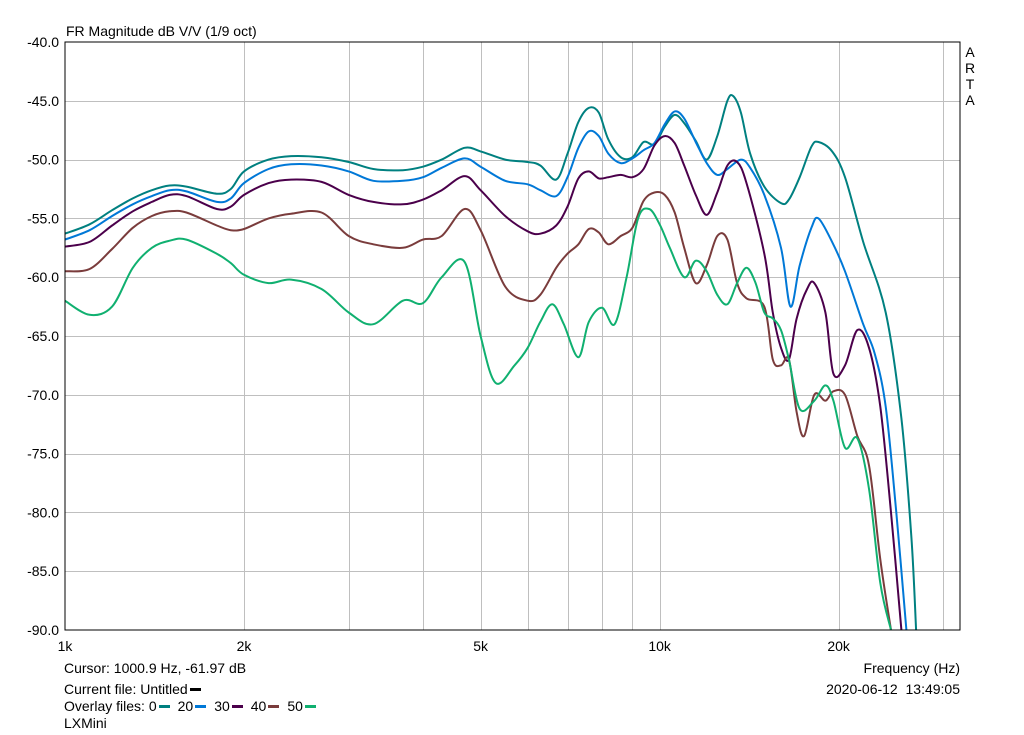 Image resolution: width=1024 pixels, height=735 pixels. I want to click on x-tick-label: 1k, so click(66, 646).